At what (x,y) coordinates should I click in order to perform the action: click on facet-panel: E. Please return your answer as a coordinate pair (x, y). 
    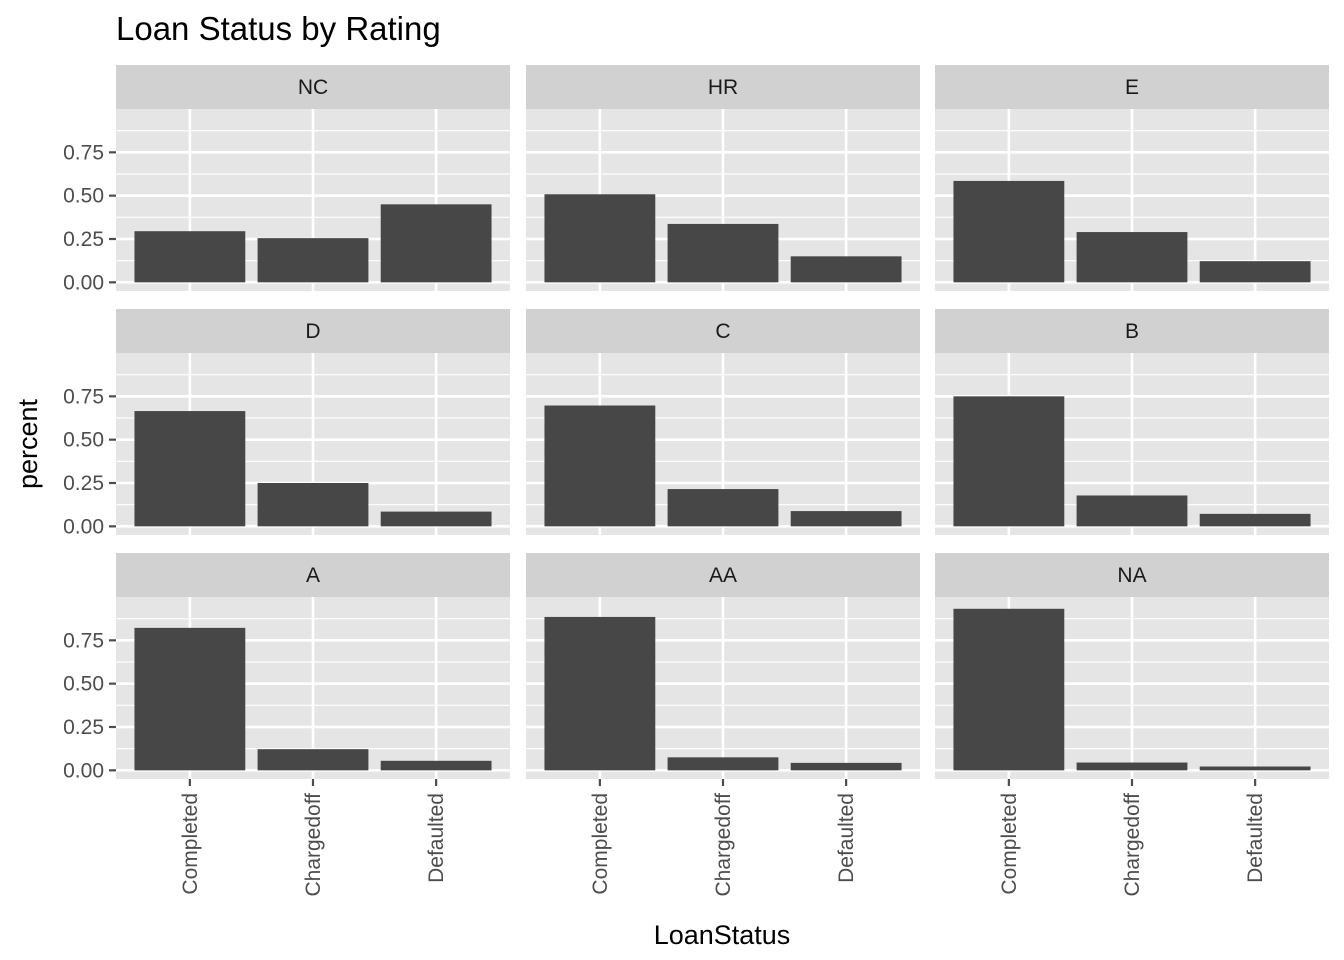
    Looking at the image, I should click on (1132, 178).